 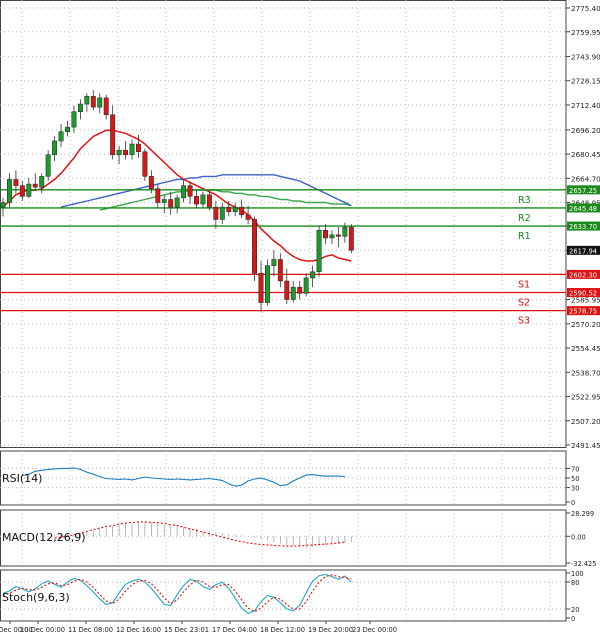 What do you see at coordinates (36, 597) in the screenshot?
I see `panel-title: Stoch(9,6,3)` at bounding box center [36, 597].